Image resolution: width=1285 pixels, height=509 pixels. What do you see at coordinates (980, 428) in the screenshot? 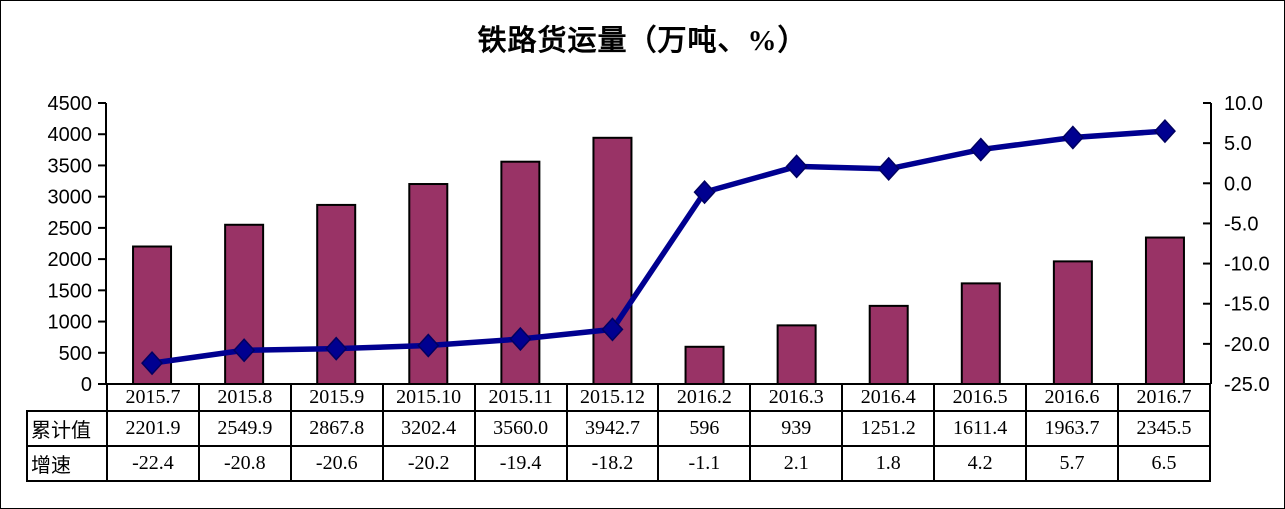
I see `table-cell: 1611.4` at bounding box center [980, 428].